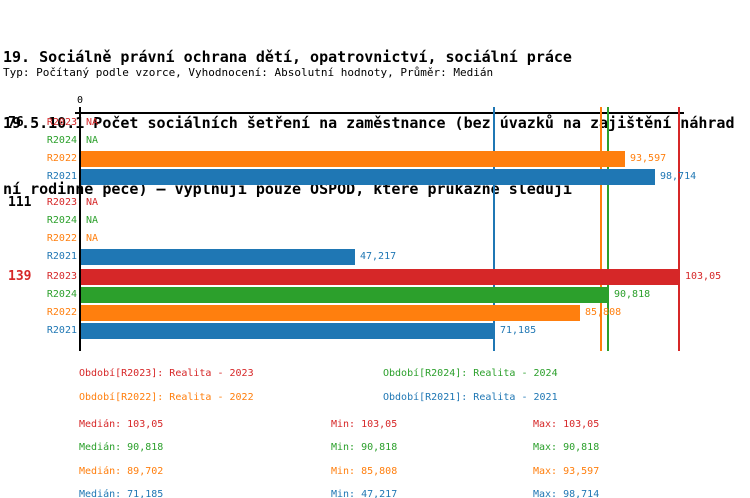  What do you see at coordinates (603, 312) in the screenshot?
I see `bar-value-139-r2022: 85,808` at bounding box center [603, 312].